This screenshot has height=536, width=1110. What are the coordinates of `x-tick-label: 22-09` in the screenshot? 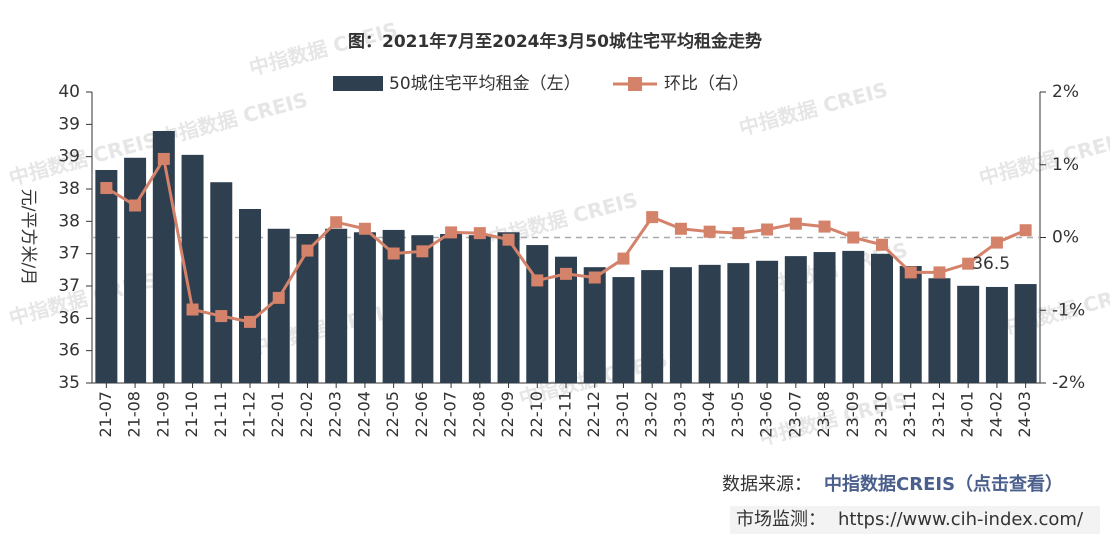 It's located at (507, 414).